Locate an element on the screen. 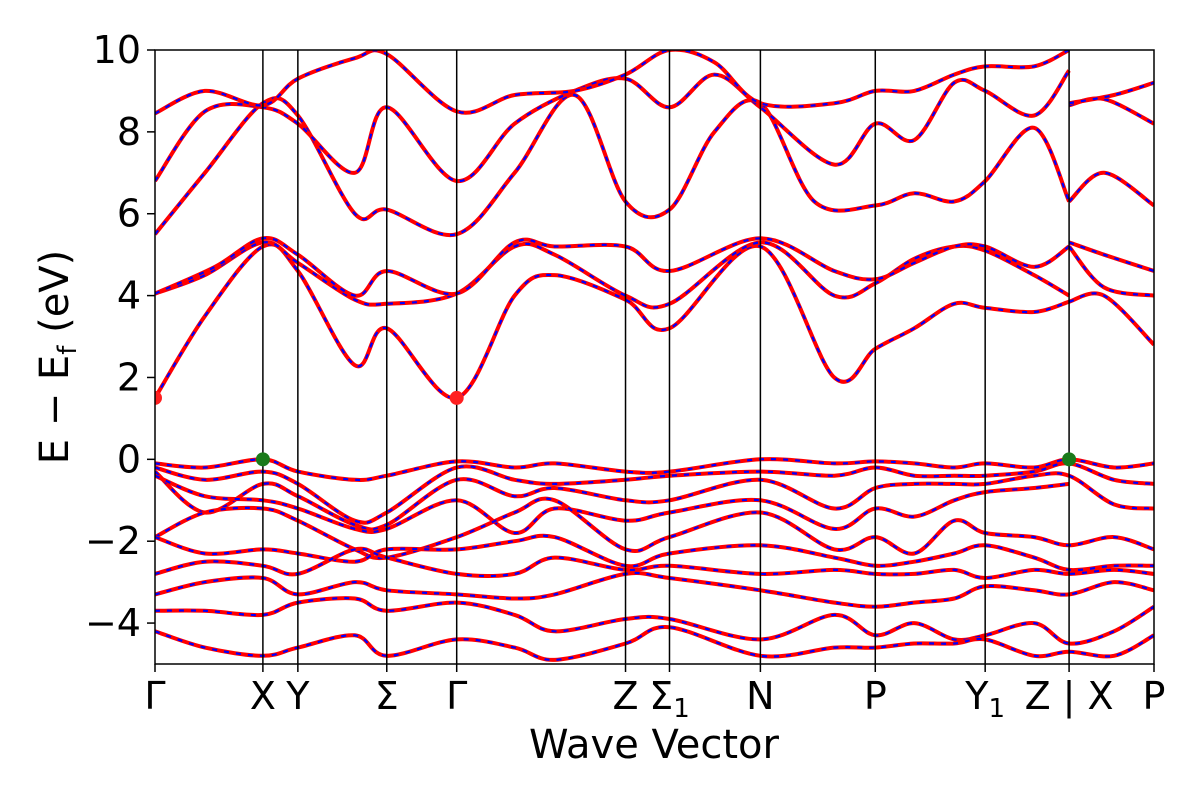 The image size is (1200, 800). x-ticks: Γ X Y Σ Γ Z Σ1 N P Y1 Z | X P is located at coordinates (654, 694).